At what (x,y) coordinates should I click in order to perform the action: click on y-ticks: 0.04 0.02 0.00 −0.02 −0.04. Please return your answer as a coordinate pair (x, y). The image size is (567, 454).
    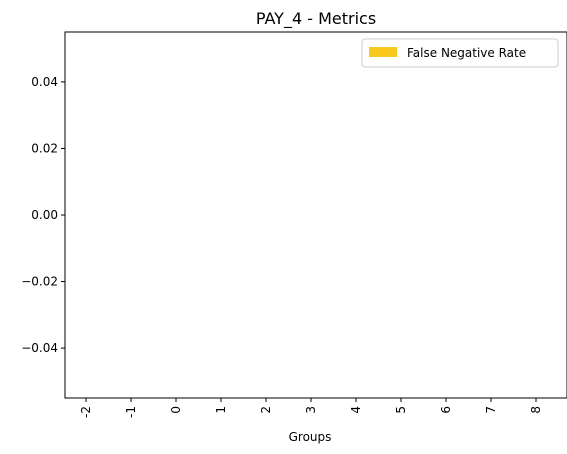
    Looking at the image, I should click on (43, 215).